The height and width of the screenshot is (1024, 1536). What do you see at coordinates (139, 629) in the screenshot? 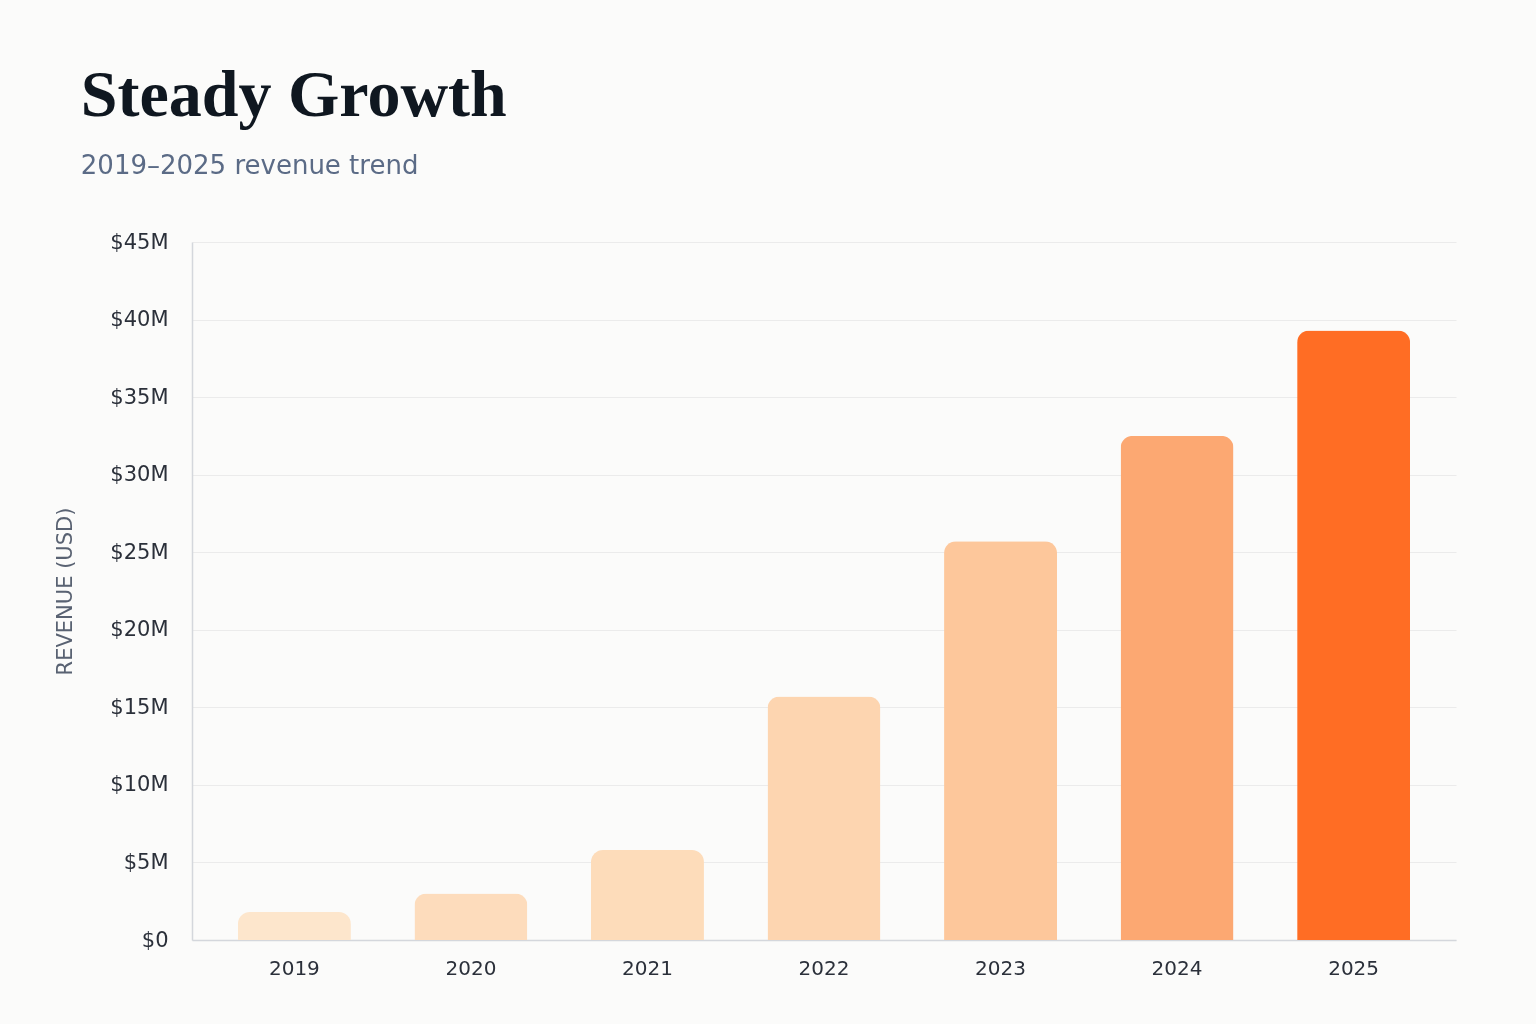
I see `y-tick-label: $20M` at bounding box center [139, 629].